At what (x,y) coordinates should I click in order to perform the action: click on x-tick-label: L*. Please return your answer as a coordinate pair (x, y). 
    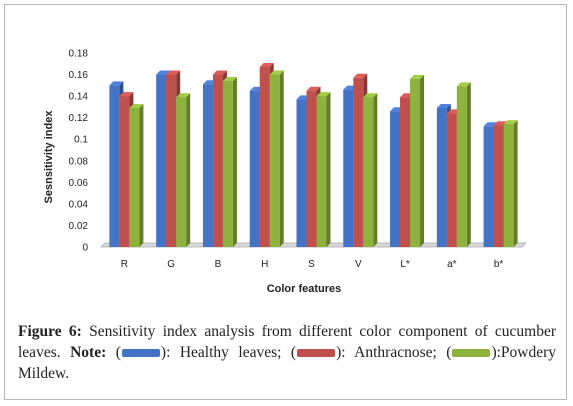
    Looking at the image, I should click on (405, 264).